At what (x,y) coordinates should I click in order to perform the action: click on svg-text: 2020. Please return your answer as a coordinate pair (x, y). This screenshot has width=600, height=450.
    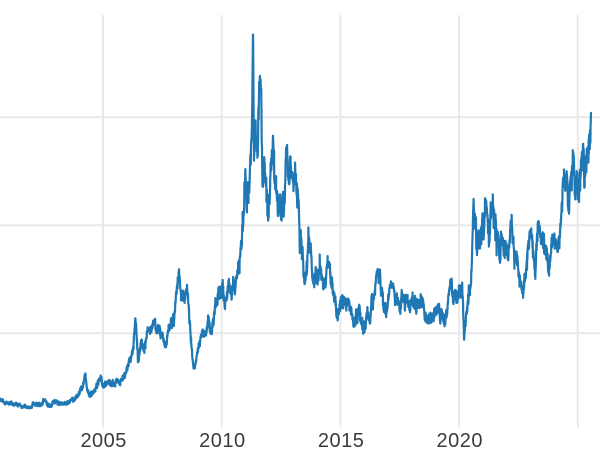
    Looking at the image, I should click on (460, 440).